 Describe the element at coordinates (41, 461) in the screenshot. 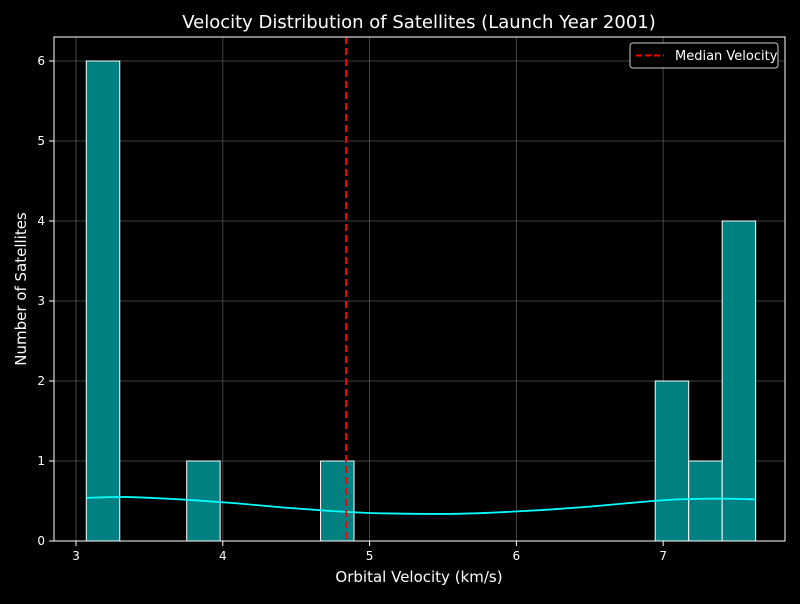

I see `y-tick-label: 1` at that location.